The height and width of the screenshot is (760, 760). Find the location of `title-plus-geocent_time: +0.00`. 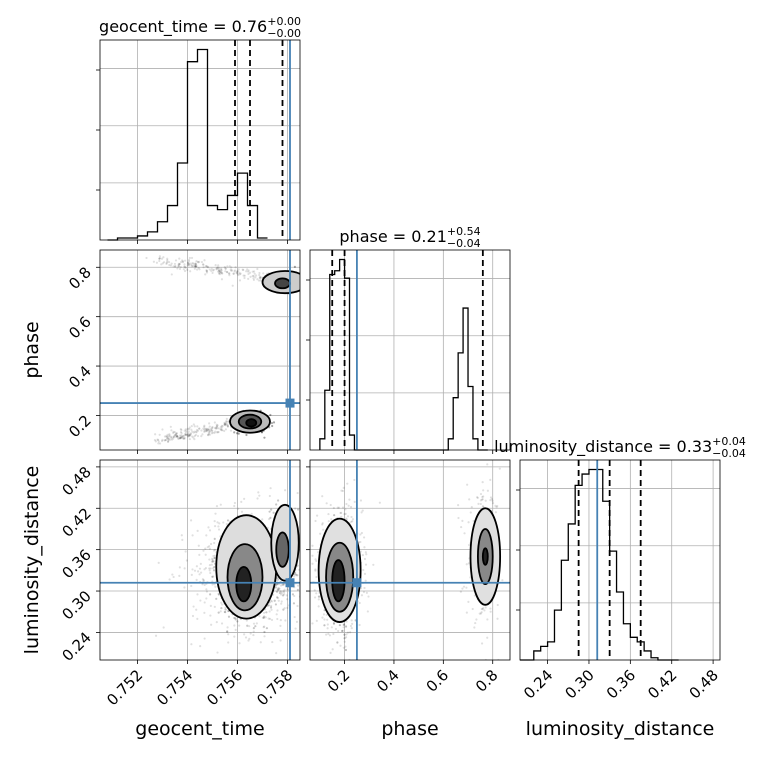

title-plus-geocent_time: +0.00 is located at coordinates (284, 21).